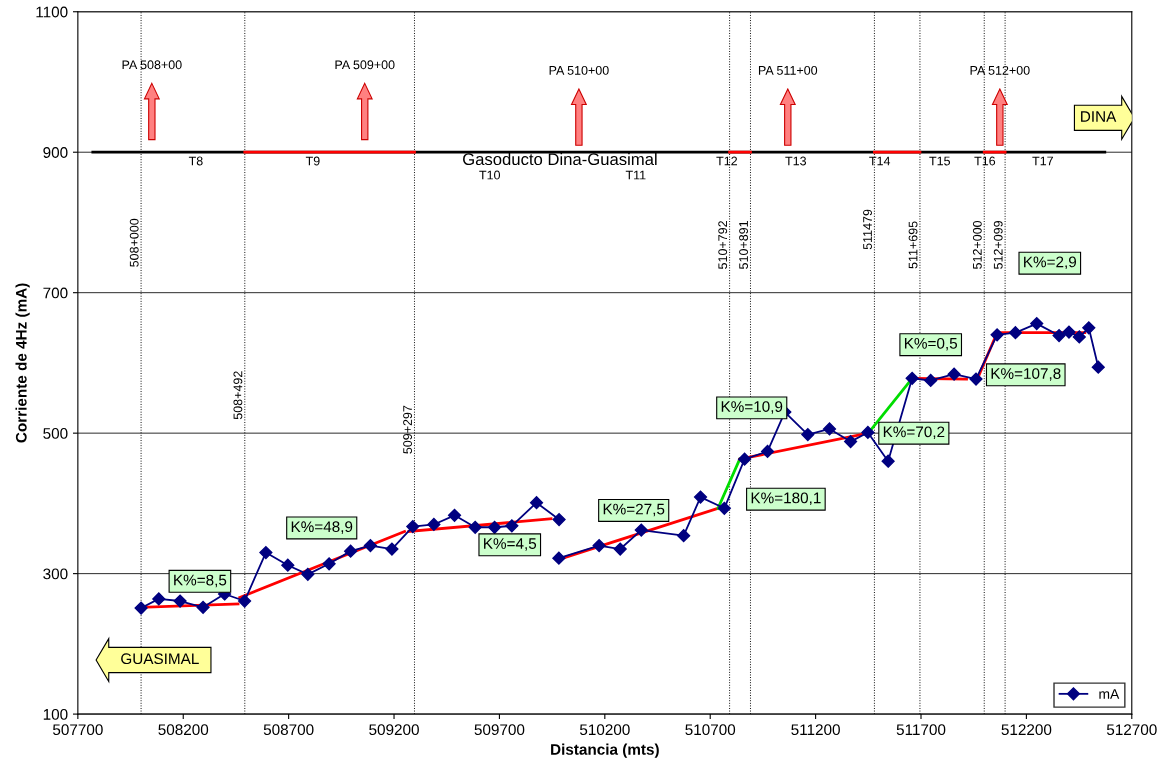 The image size is (1162, 783). I want to click on y-axis-title: Corriente de 4Hz (mA), so click(22, 363).